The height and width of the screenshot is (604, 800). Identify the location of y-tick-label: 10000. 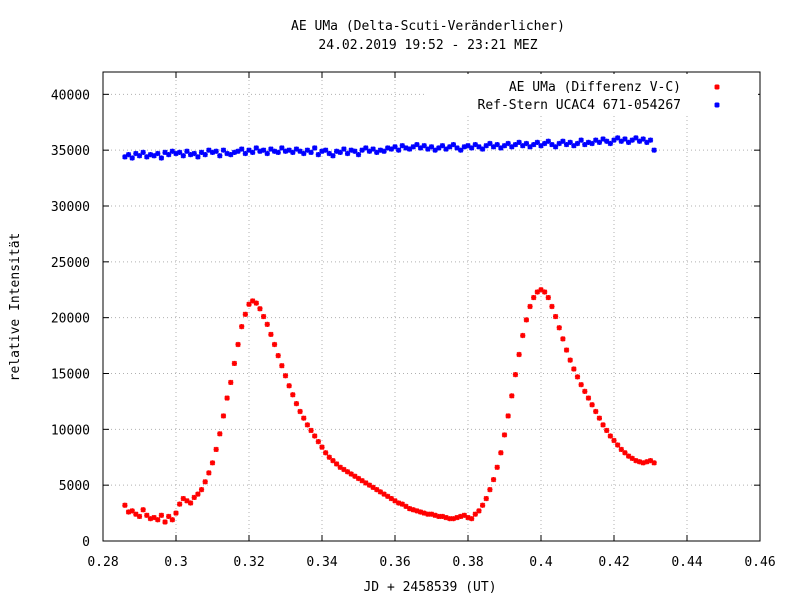
(70, 430).